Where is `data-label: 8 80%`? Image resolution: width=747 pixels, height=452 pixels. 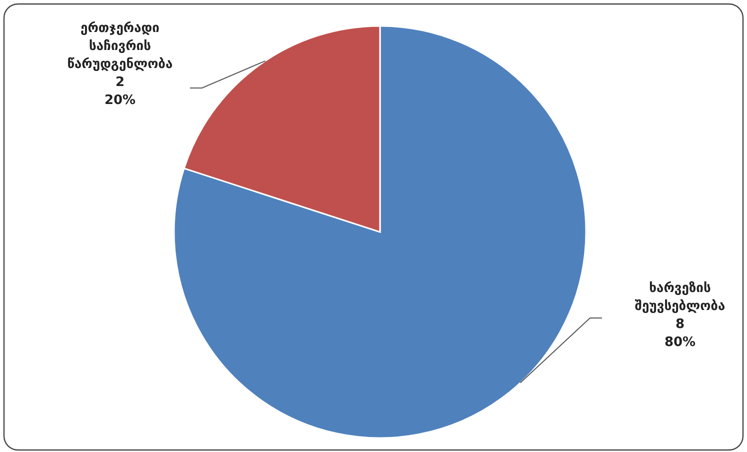 data-label: 8 80% is located at coordinates (680, 333).